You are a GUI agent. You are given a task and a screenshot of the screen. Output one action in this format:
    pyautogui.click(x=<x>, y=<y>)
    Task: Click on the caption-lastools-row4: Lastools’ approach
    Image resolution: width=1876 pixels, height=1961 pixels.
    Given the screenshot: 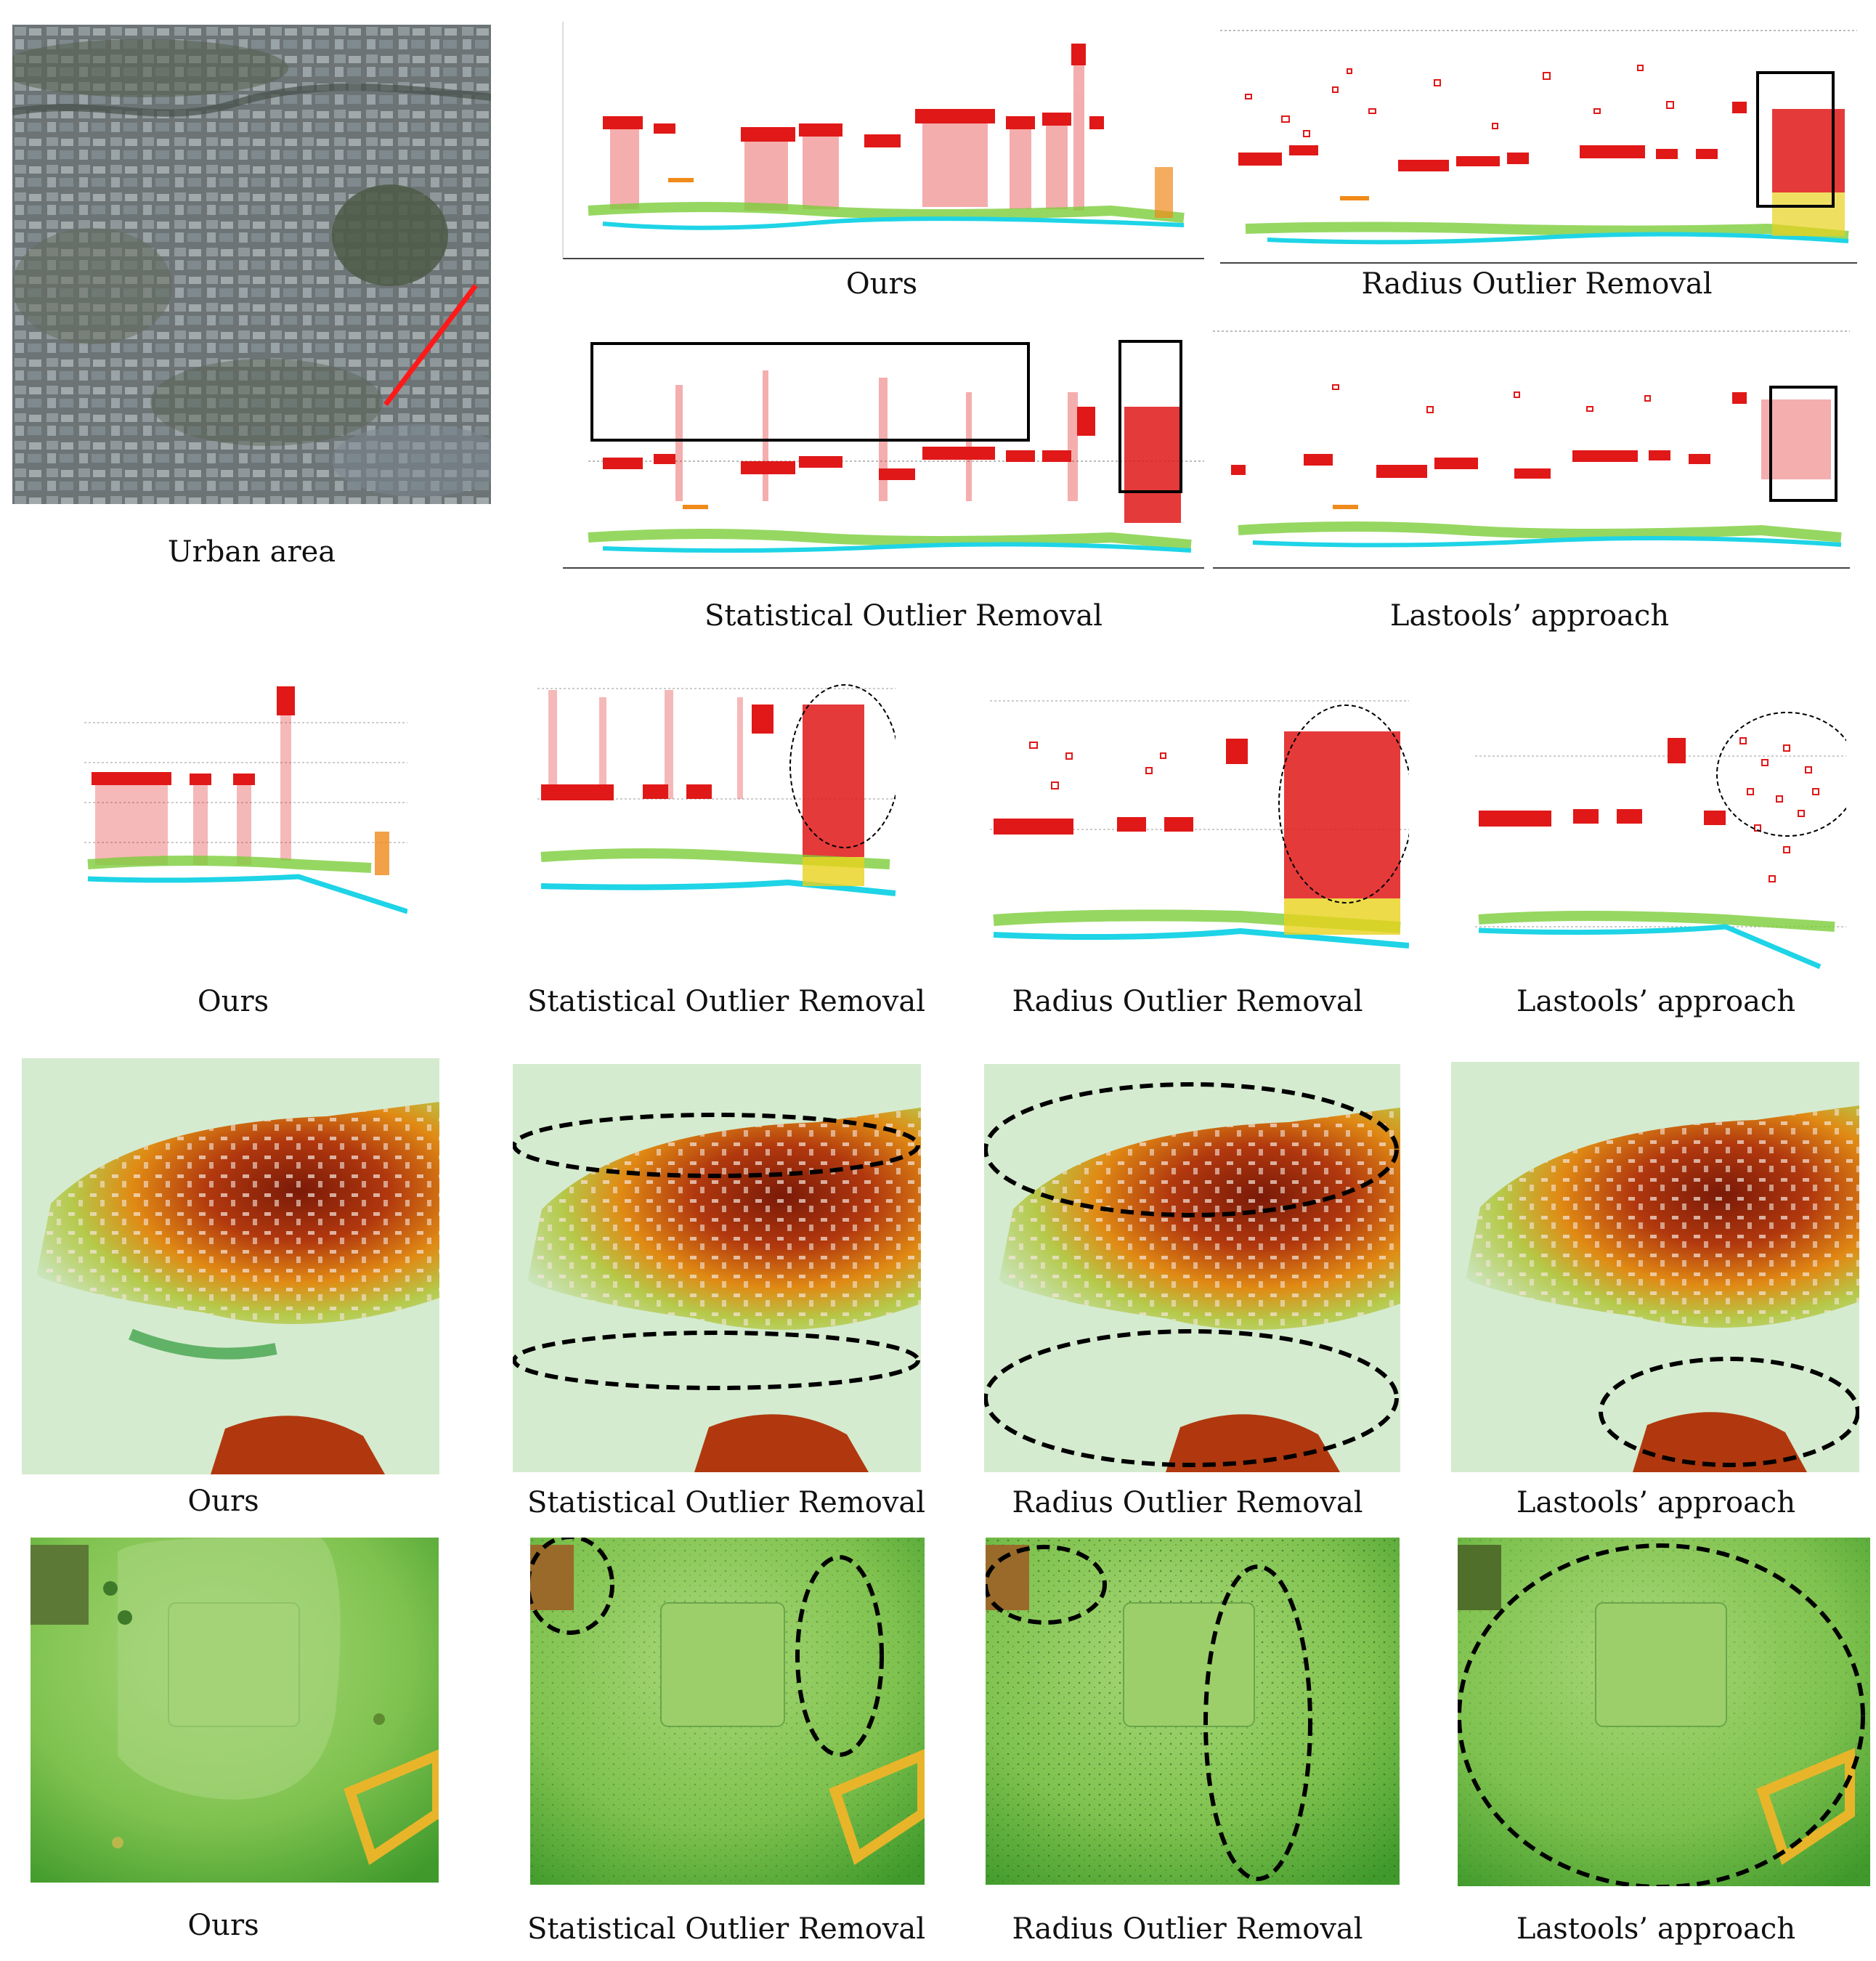 What is the action you would take?
    pyautogui.click(x=1656, y=1929)
    